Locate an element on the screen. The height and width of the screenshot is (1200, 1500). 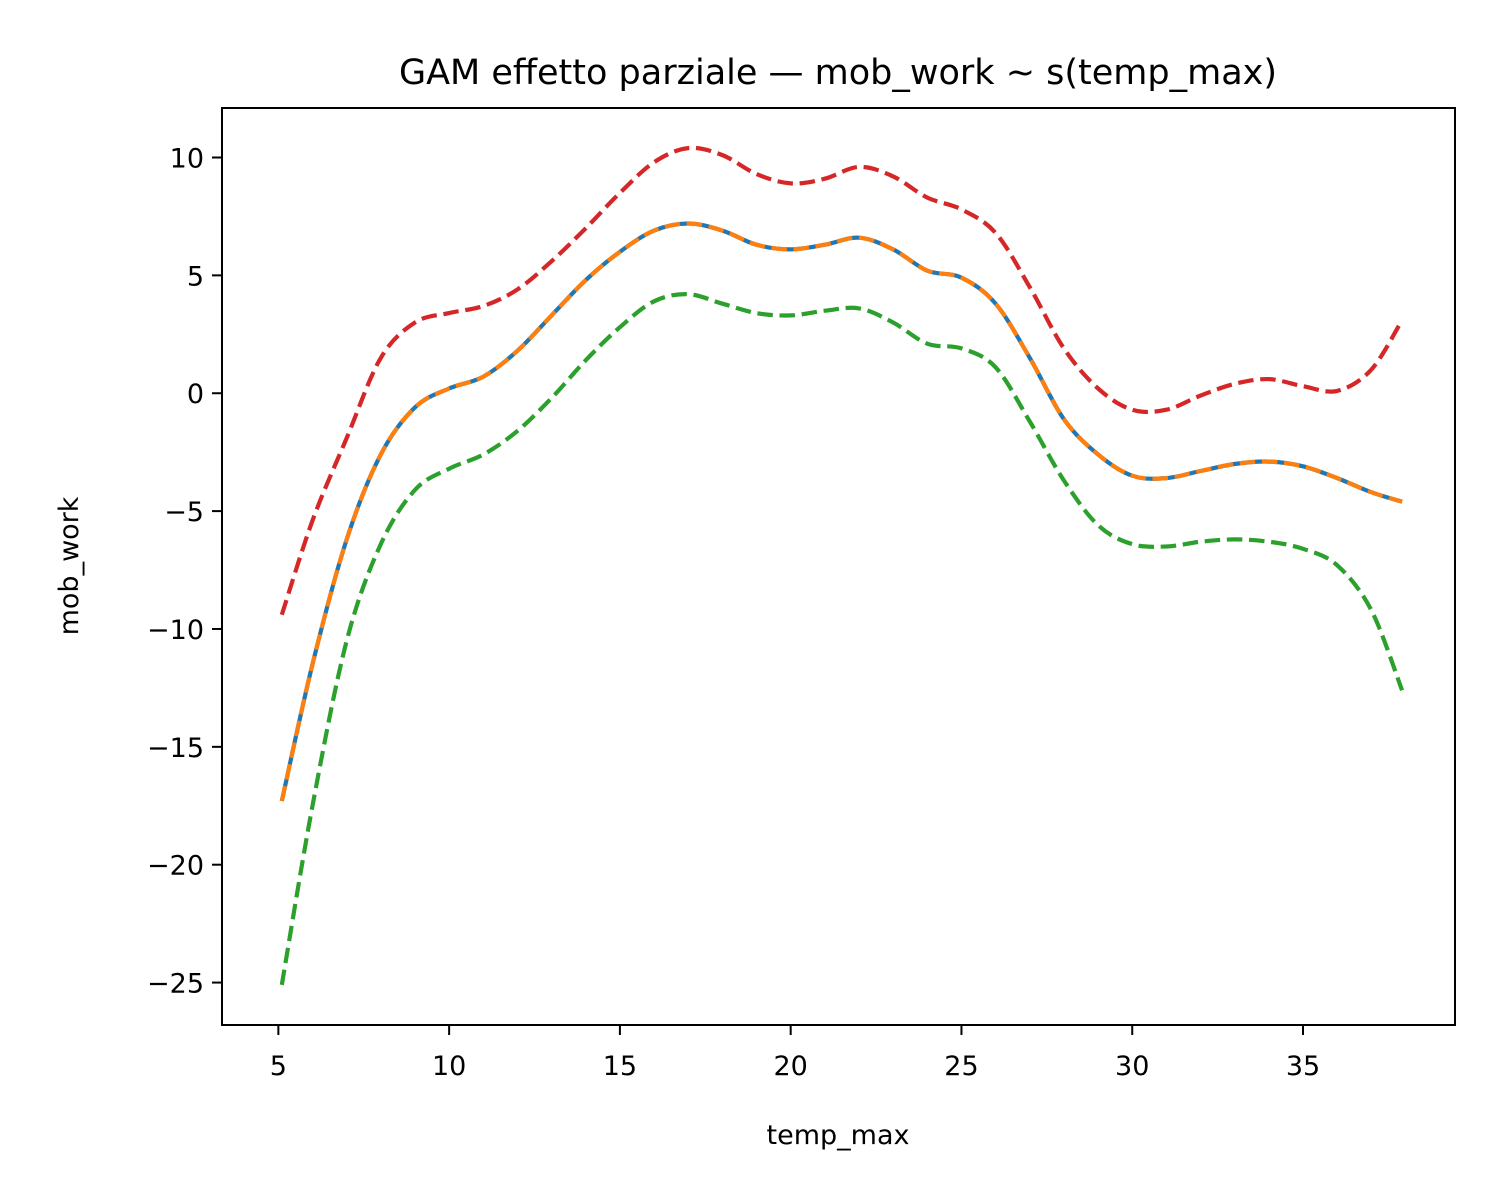
x-tick-label: 5 is located at coordinates (278, 1066).